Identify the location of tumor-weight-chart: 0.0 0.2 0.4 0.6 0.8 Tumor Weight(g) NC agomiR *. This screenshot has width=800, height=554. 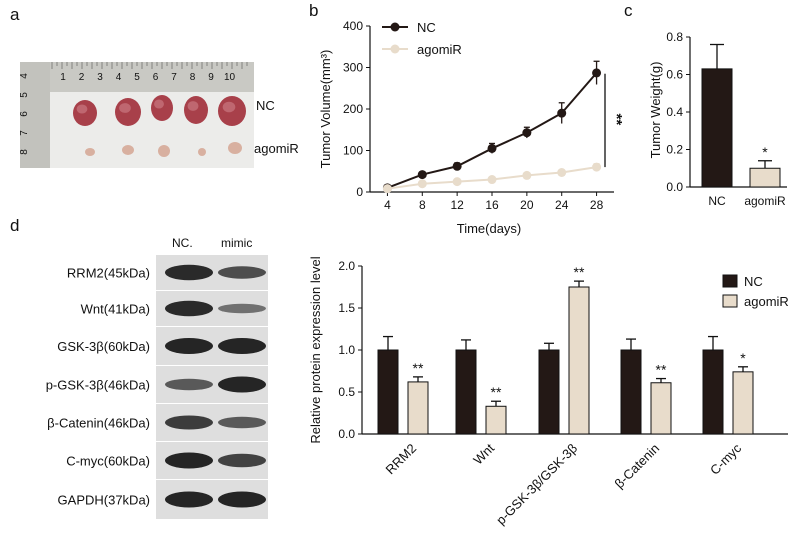
(717, 119).